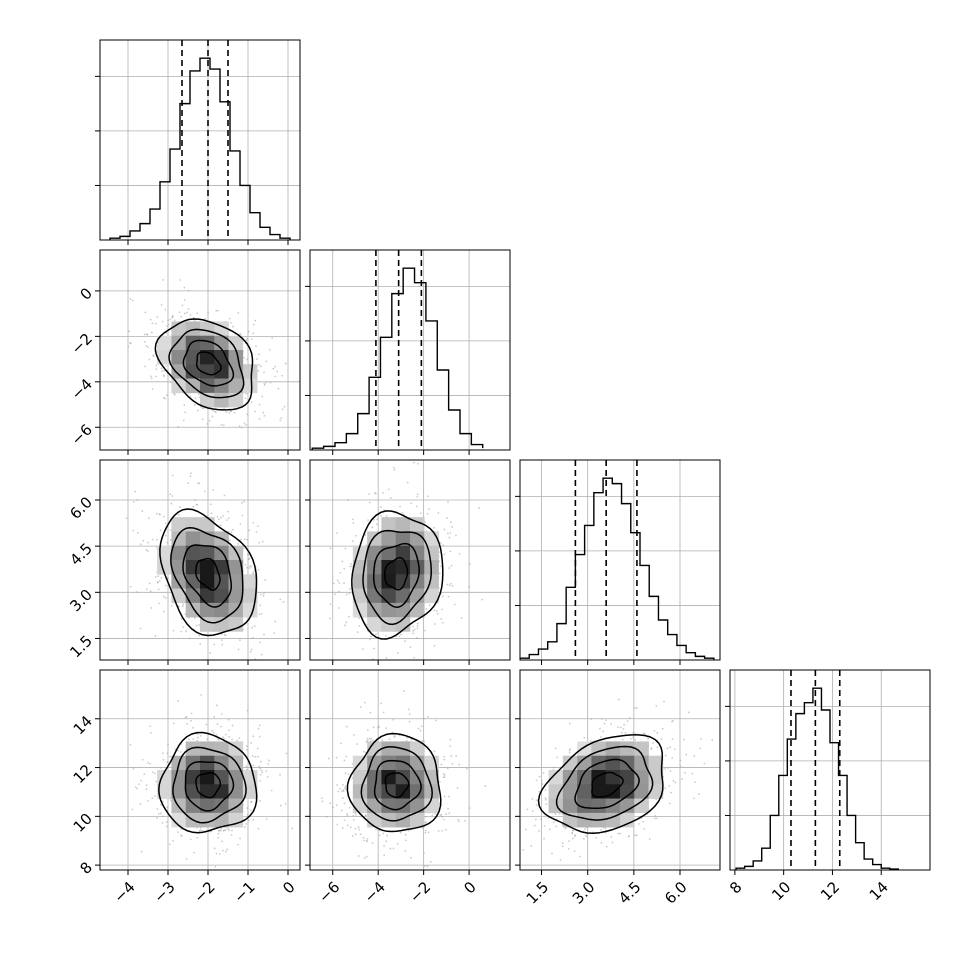 The height and width of the screenshot is (970, 970). What do you see at coordinates (82, 435) in the screenshot?
I see `y-tick-label: −6` at bounding box center [82, 435].